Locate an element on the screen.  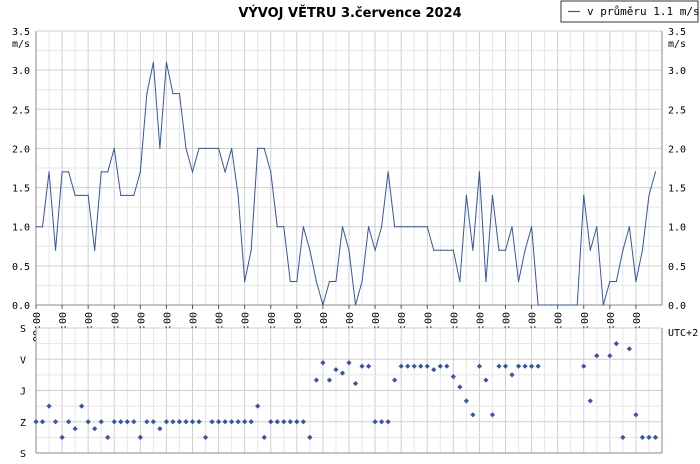
y-tick-label-right: 0.5 is located at coordinates (677, 267).